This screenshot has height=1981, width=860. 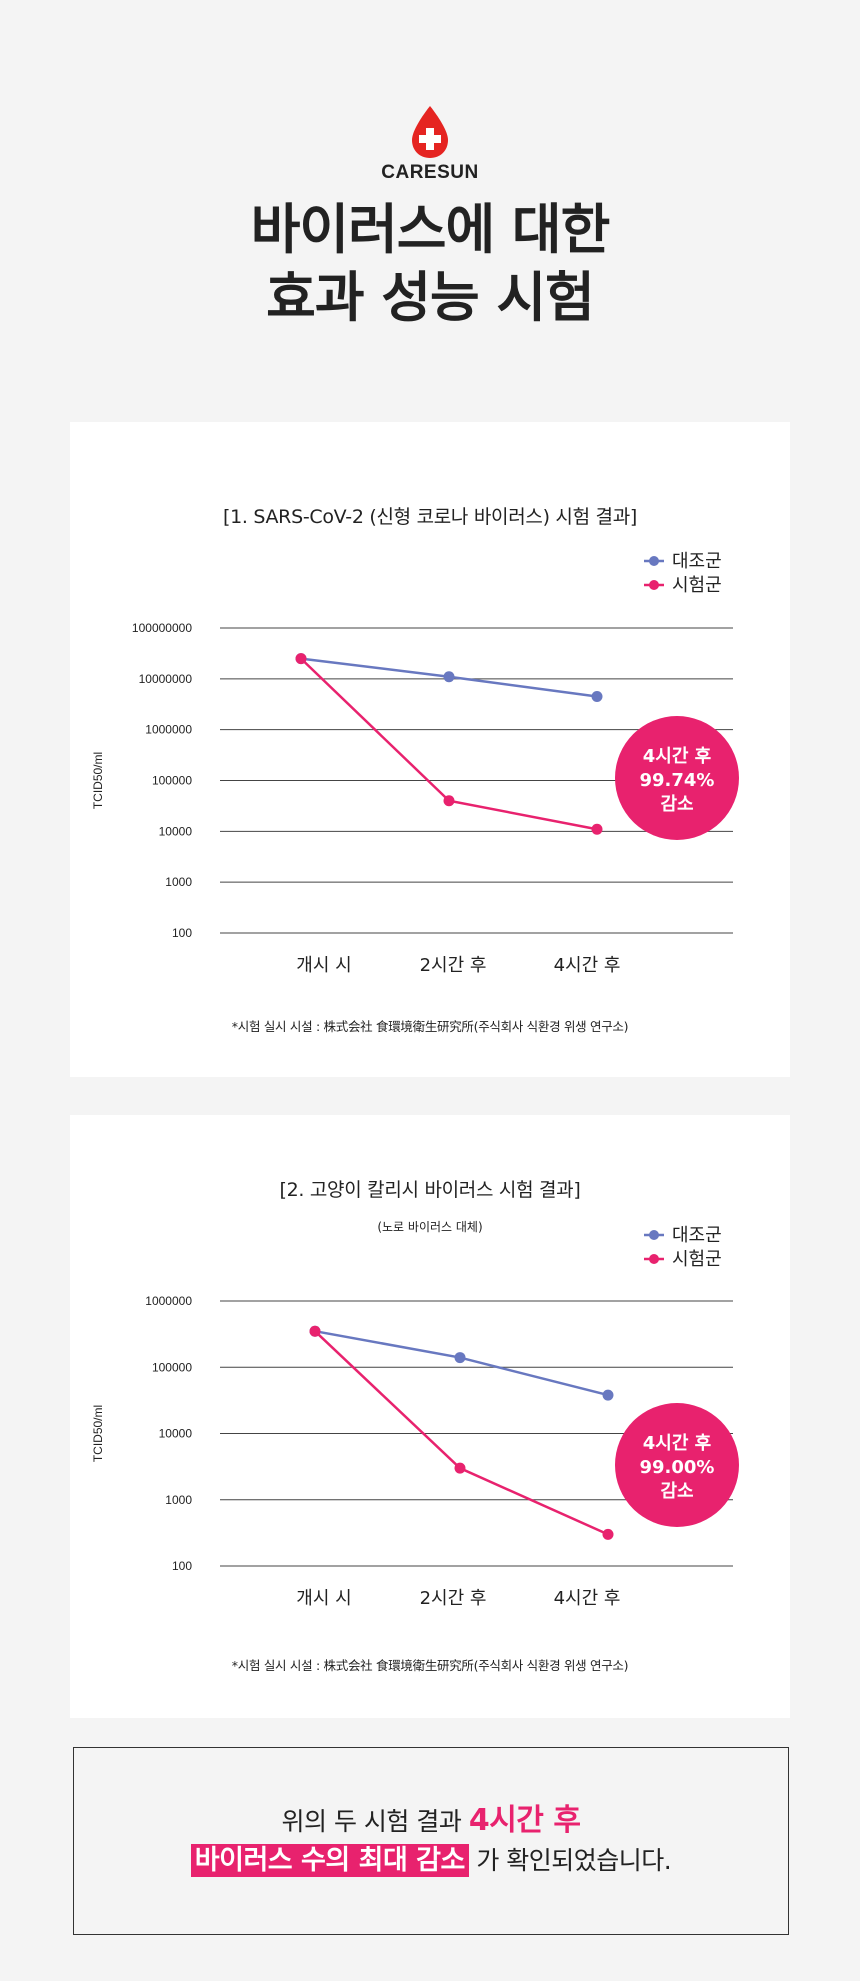 I want to click on y-tick-label: 100000000, so click(x=162, y=628).